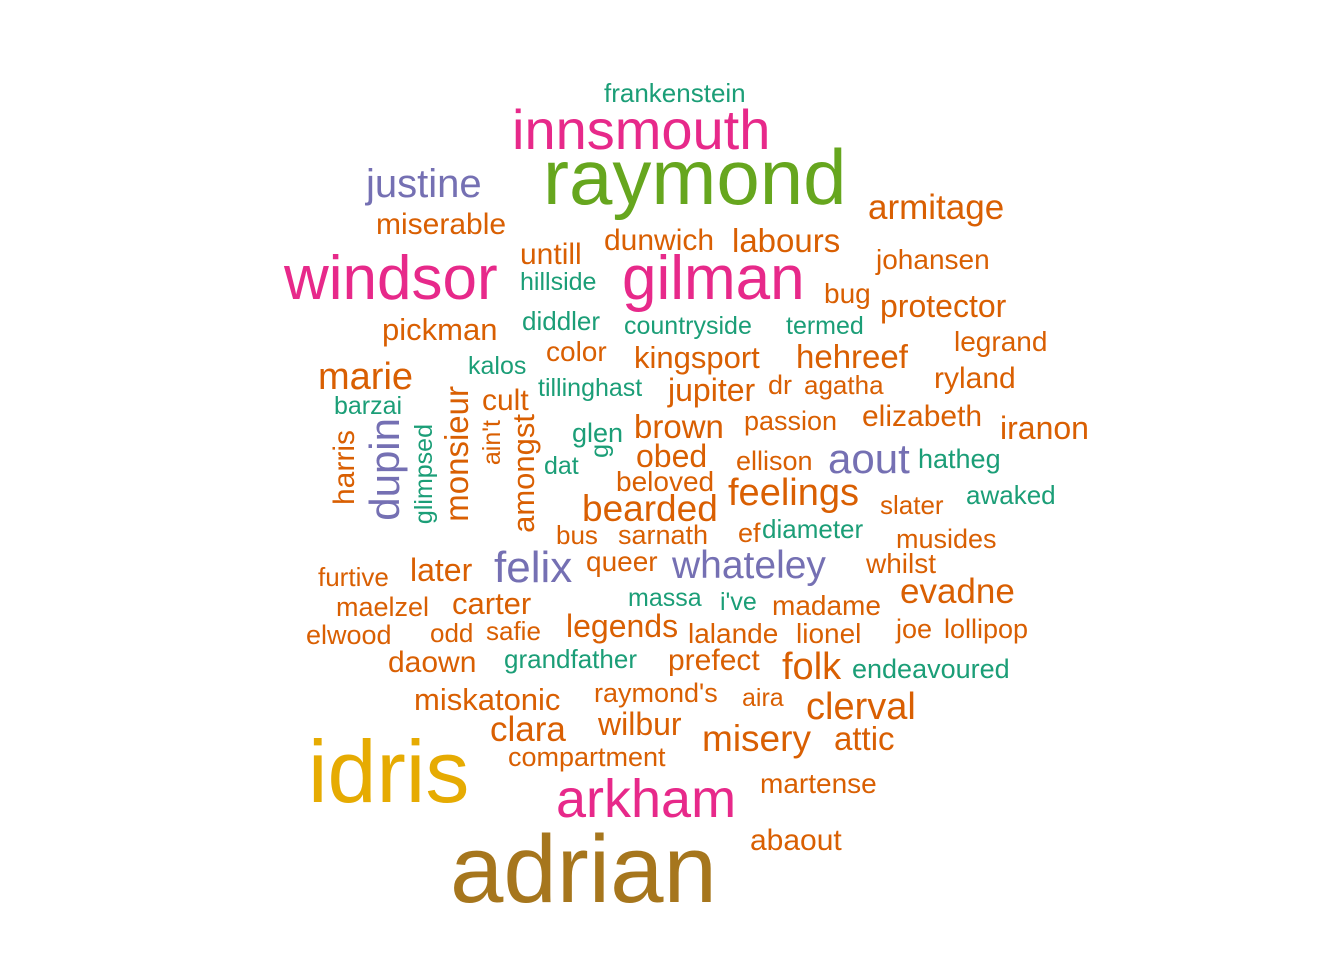 The height and width of the screenshot is (960, 1344). What do you see at coordinates (793, 493) in the screenshot?
I see `word: feelings` at bounding box center [793, 493].